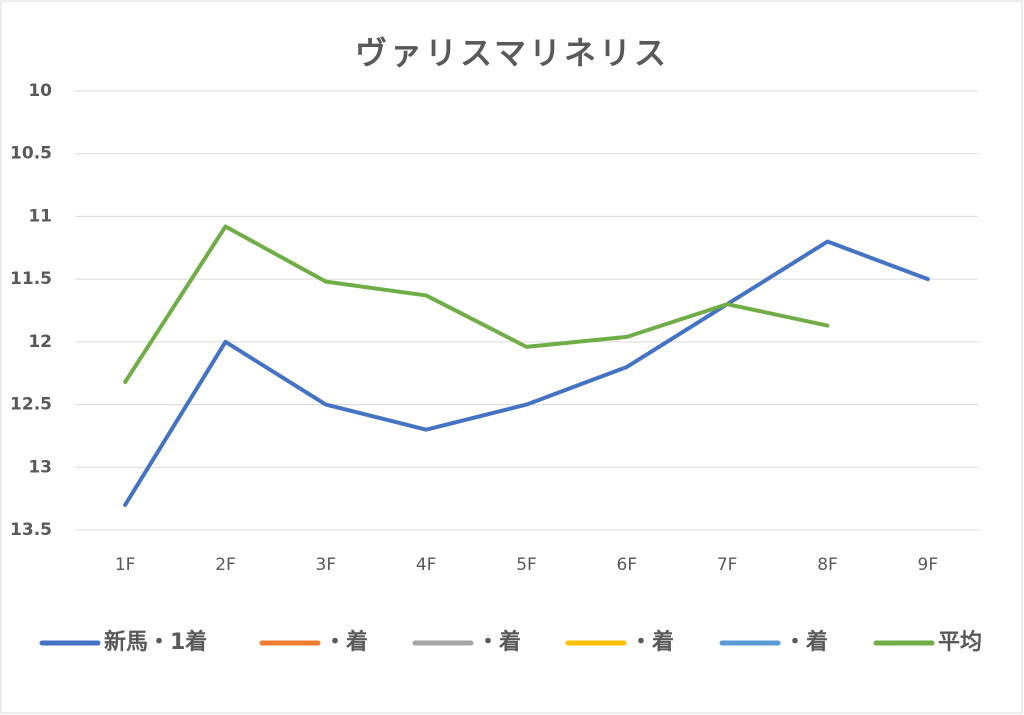 The width and height of the screenshot is (1024, 715). Describe the element at coordinates (31, 279) in the screenshot. I see `y-tick-label: 11.5` at that location.